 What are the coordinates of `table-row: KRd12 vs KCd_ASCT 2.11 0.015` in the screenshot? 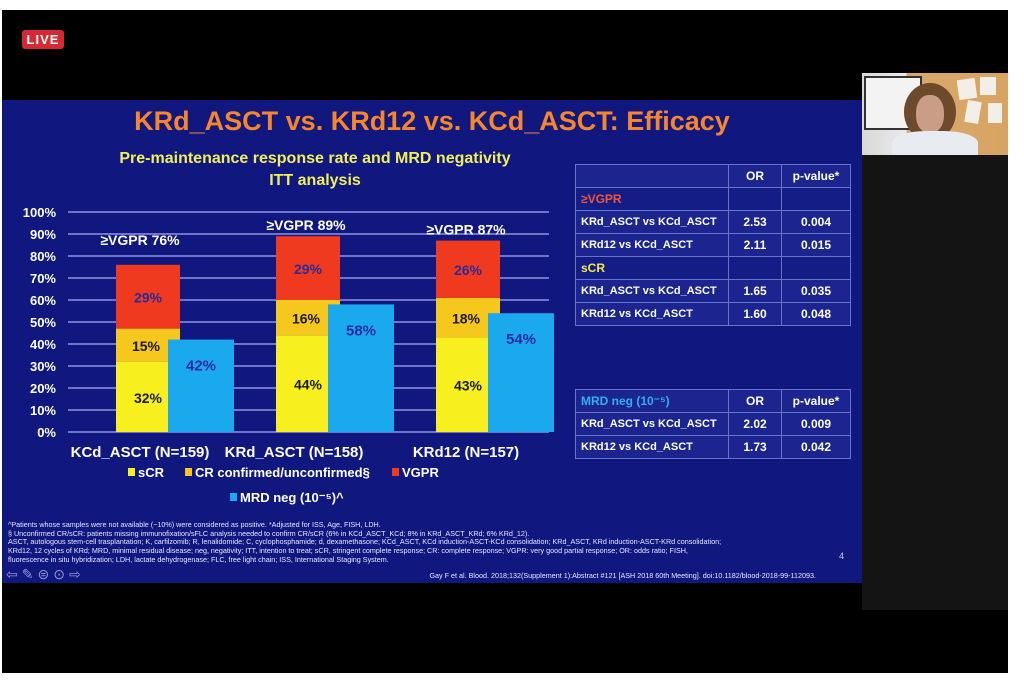 It's located at (713, 245).